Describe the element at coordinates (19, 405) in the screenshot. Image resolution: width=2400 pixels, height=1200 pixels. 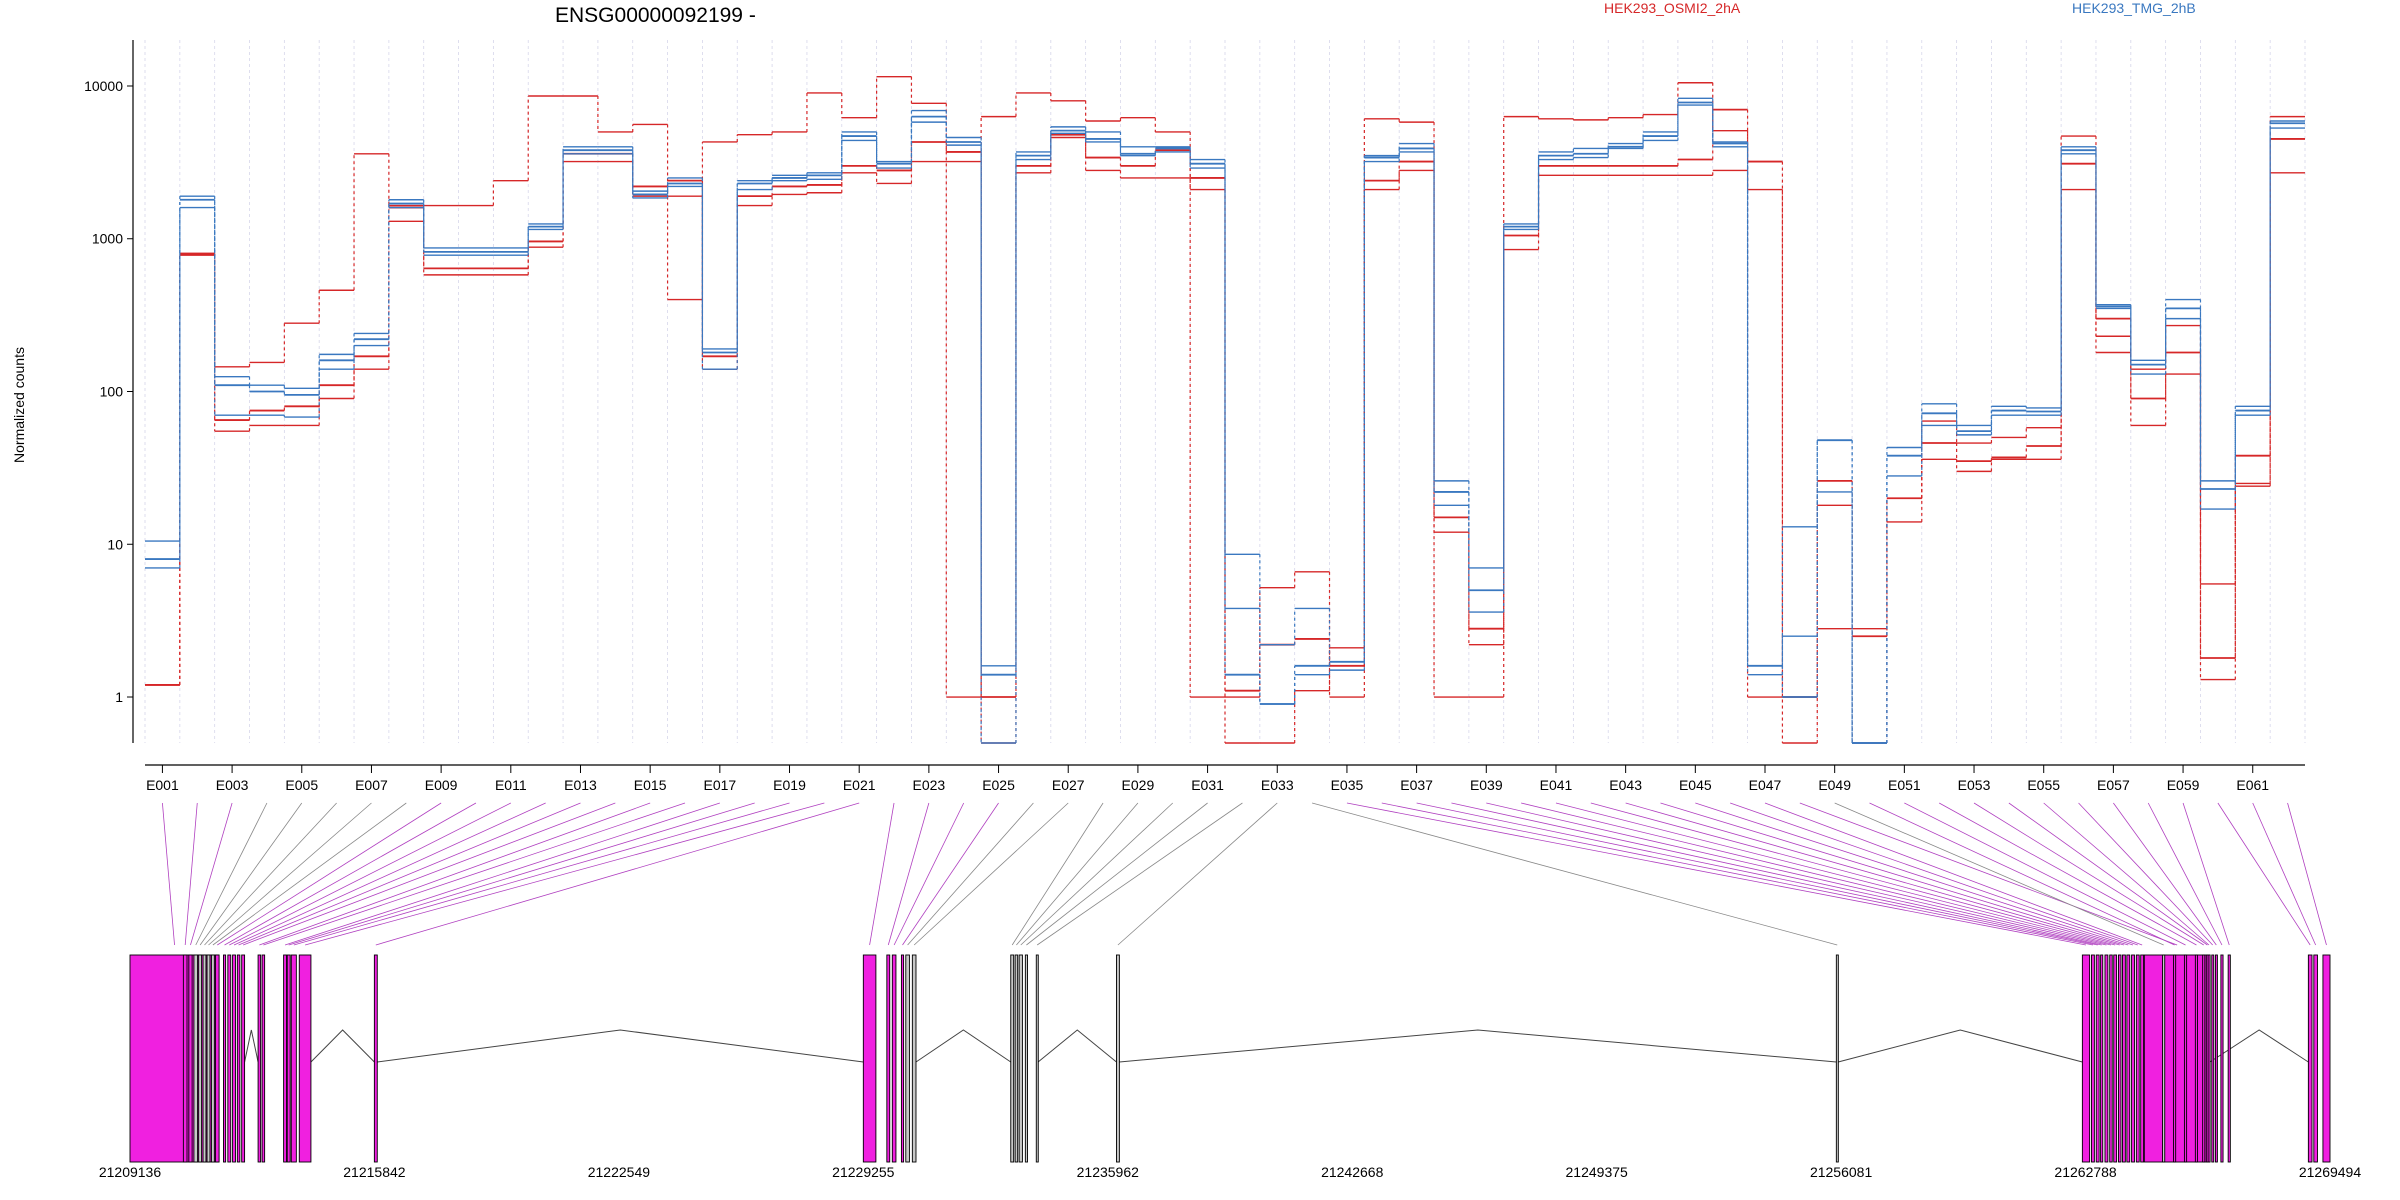
I see `y-axis-label: Normalized counts` at that location.